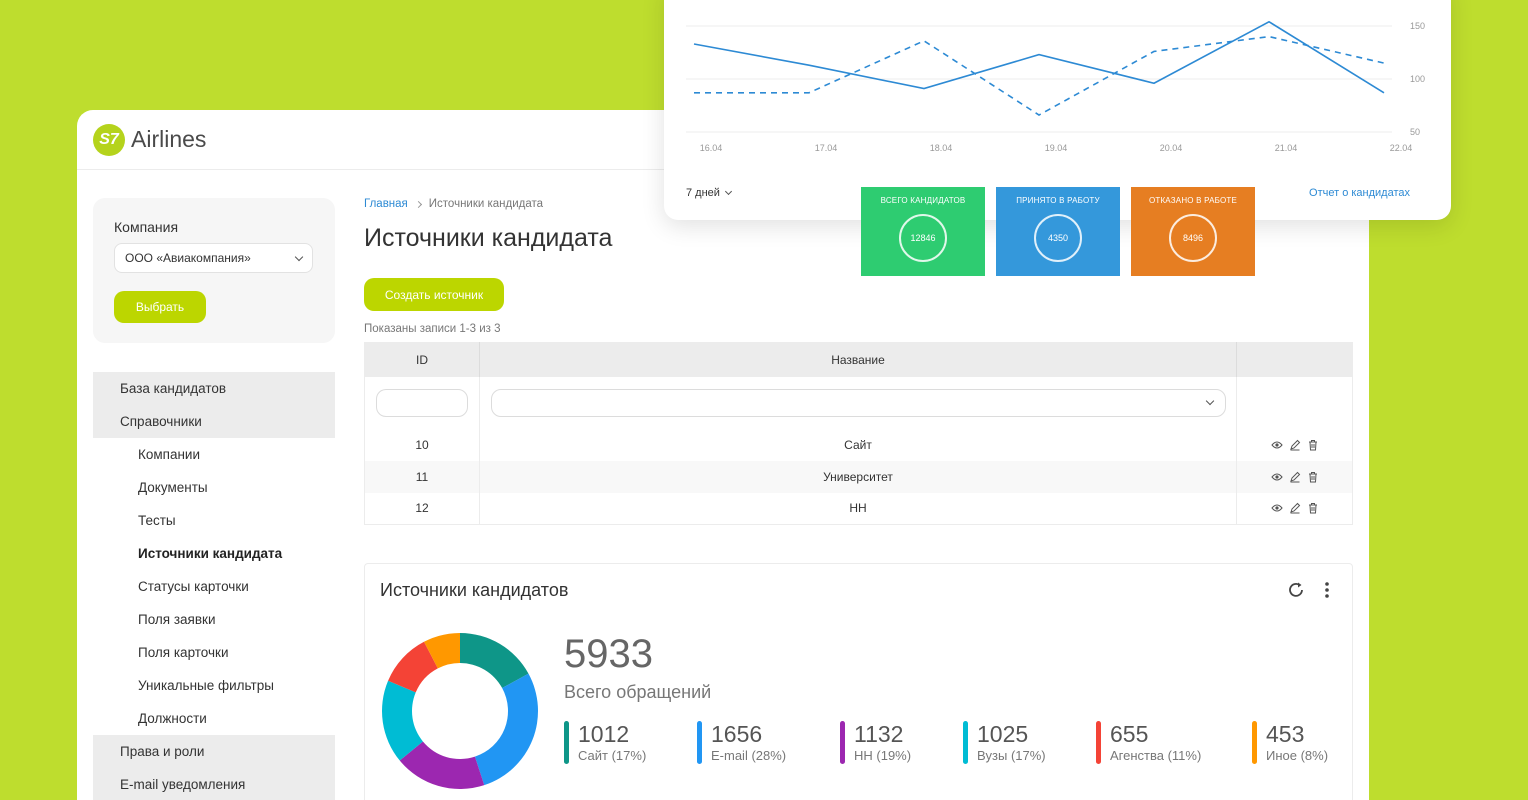  I want to click on total-requests-value: 5933, so click(608, 654).